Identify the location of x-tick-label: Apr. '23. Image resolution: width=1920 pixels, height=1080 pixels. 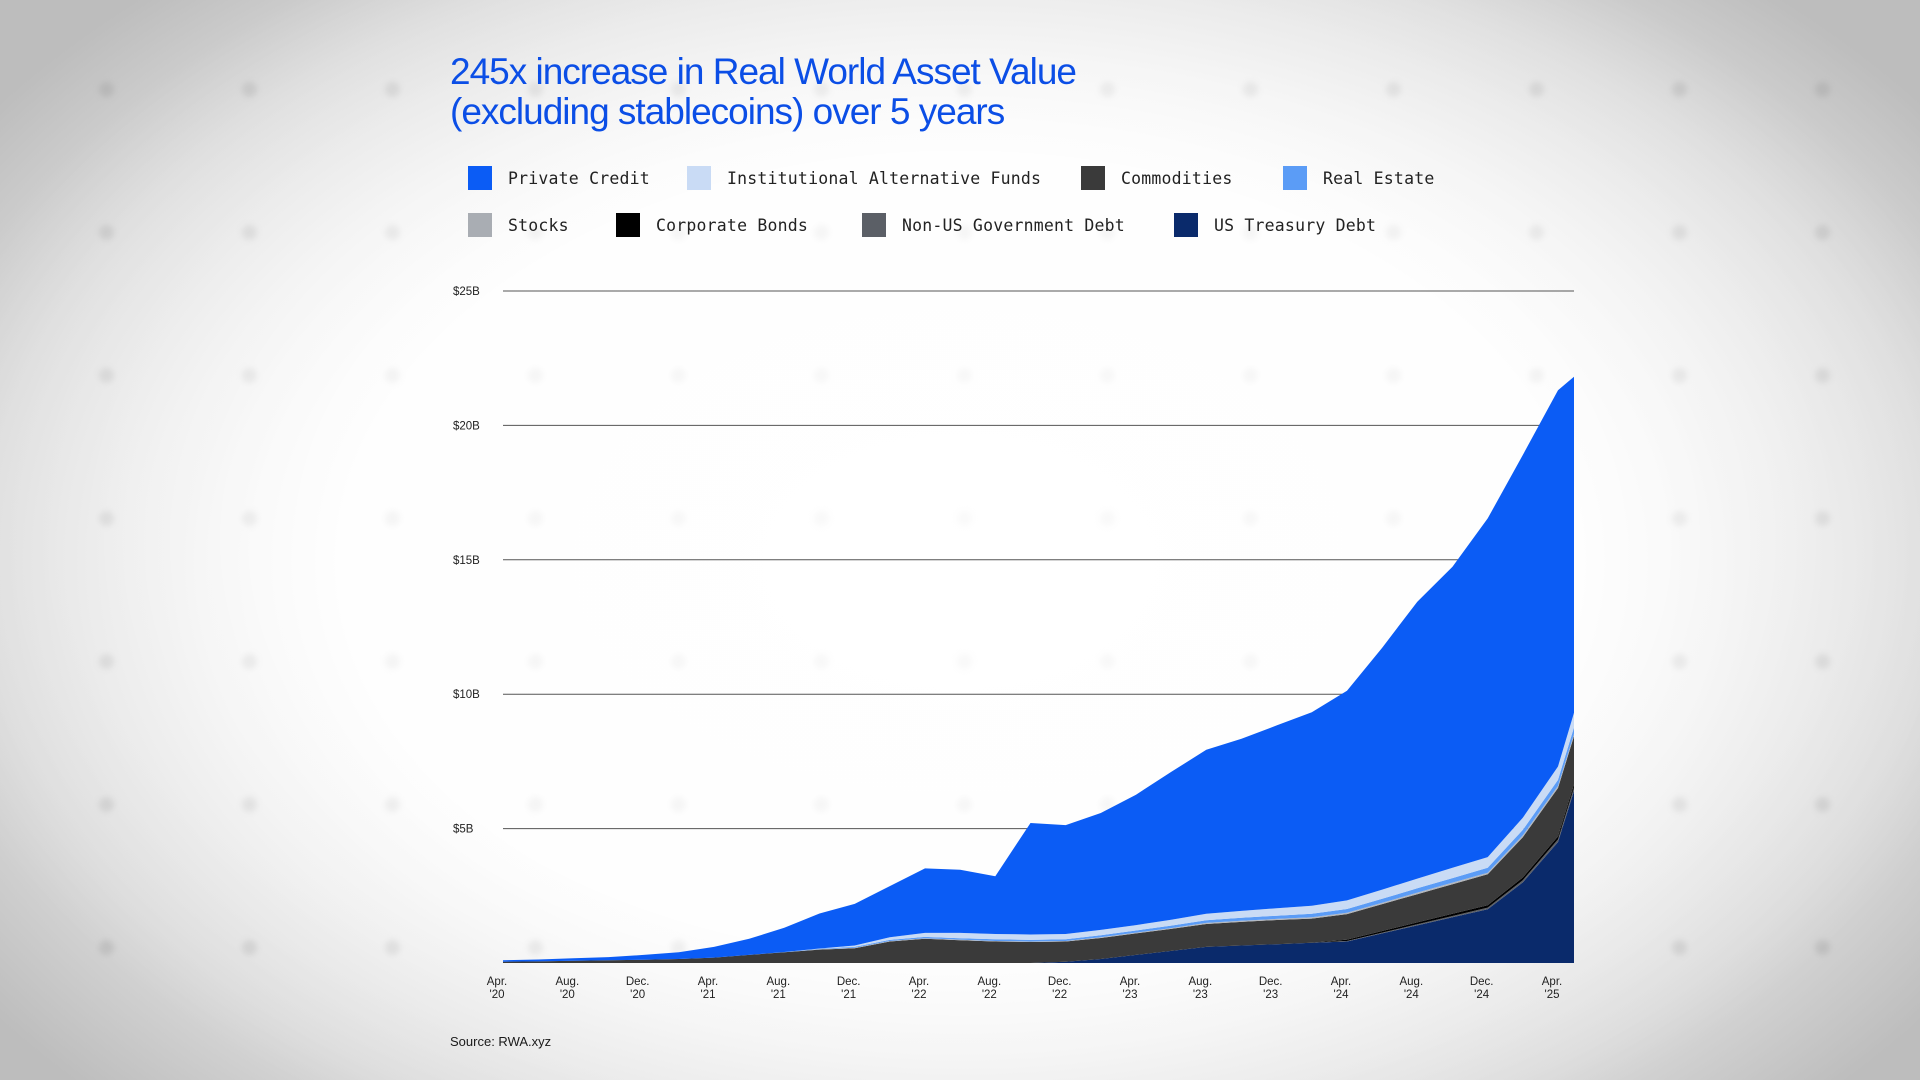
(1130, 988).